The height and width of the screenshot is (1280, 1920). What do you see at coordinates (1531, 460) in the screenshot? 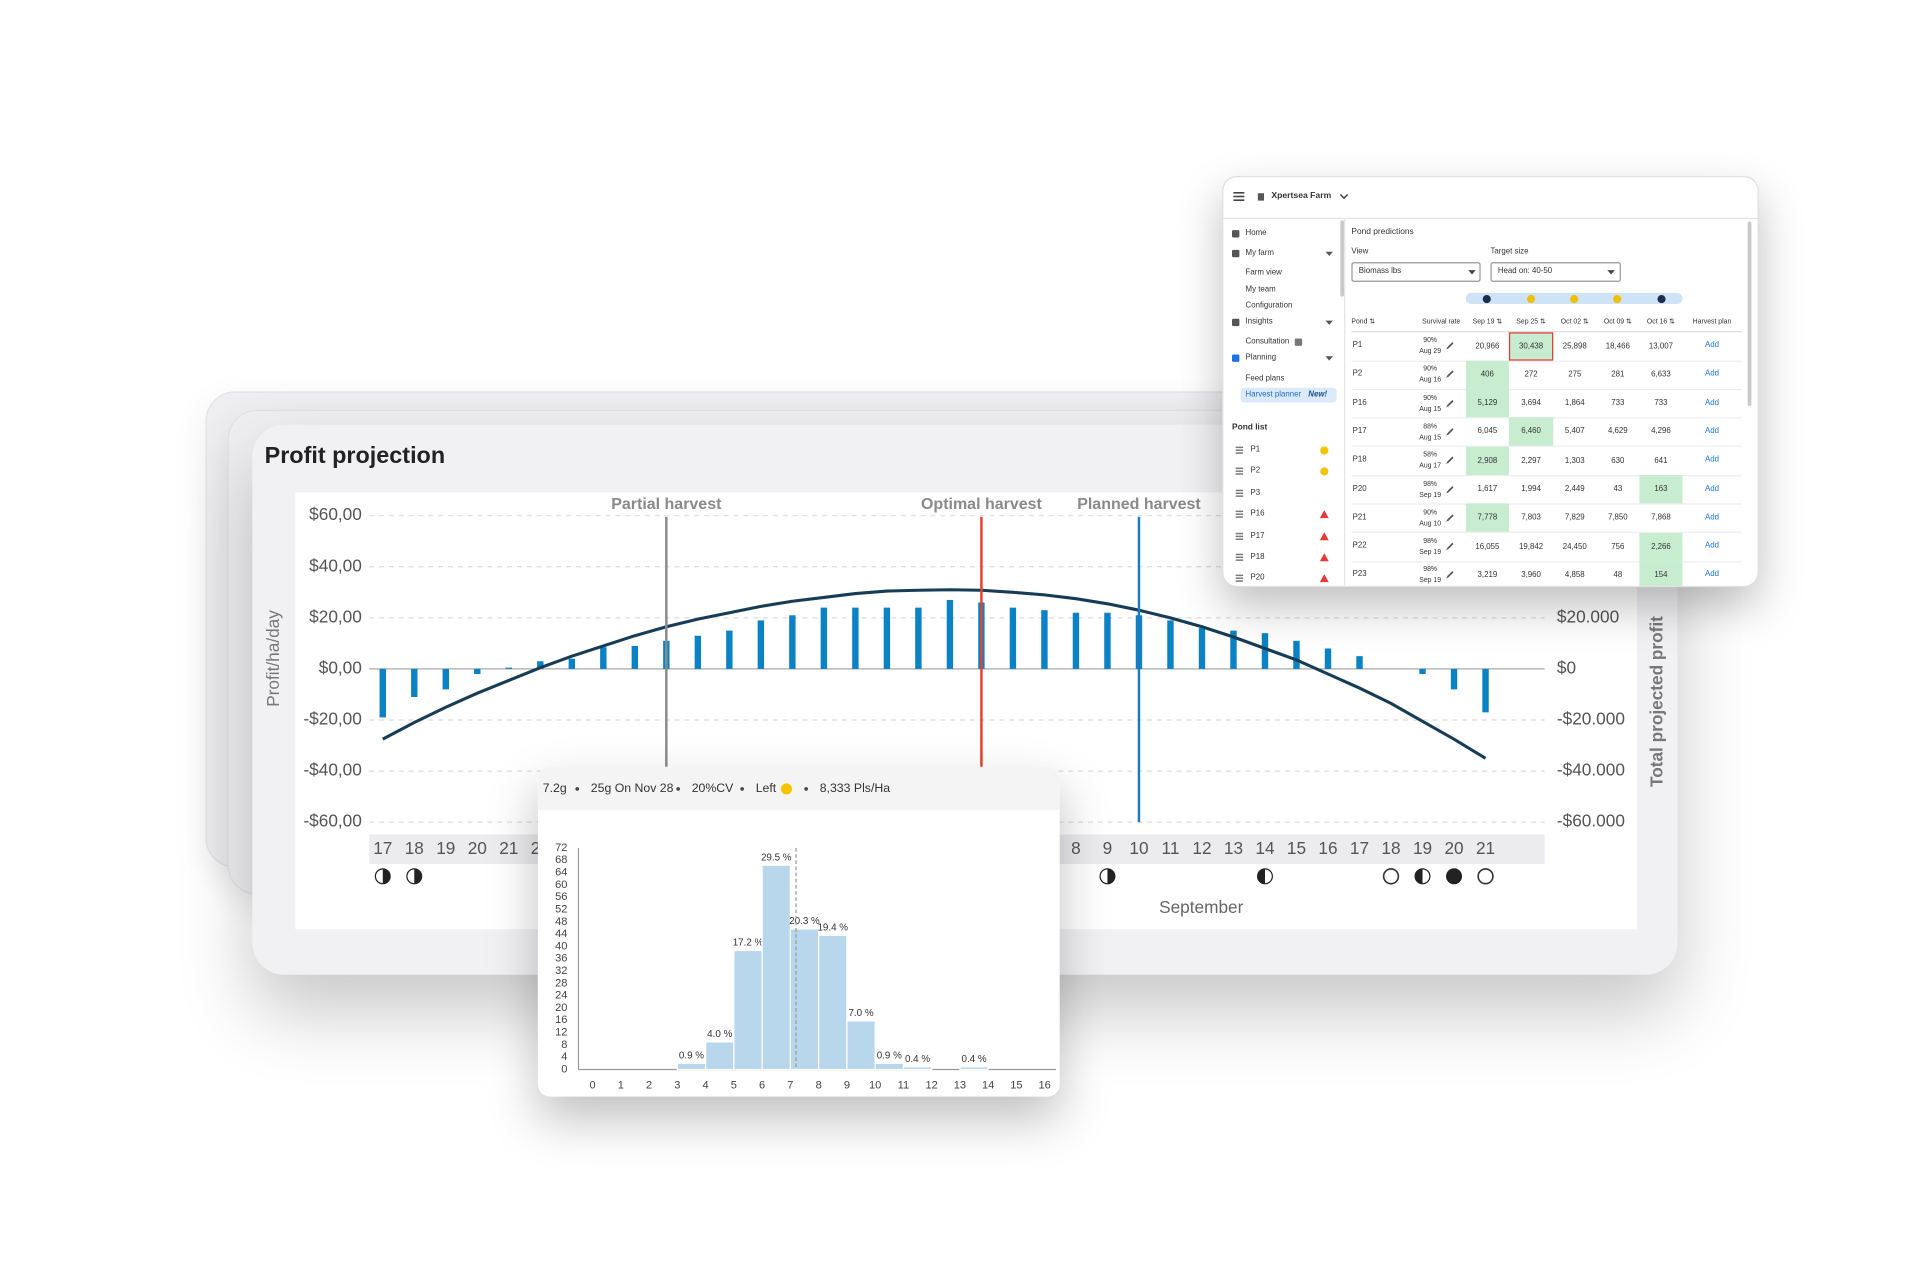
I see `value-cell: 2,297` at bounding box center [1531, 460].